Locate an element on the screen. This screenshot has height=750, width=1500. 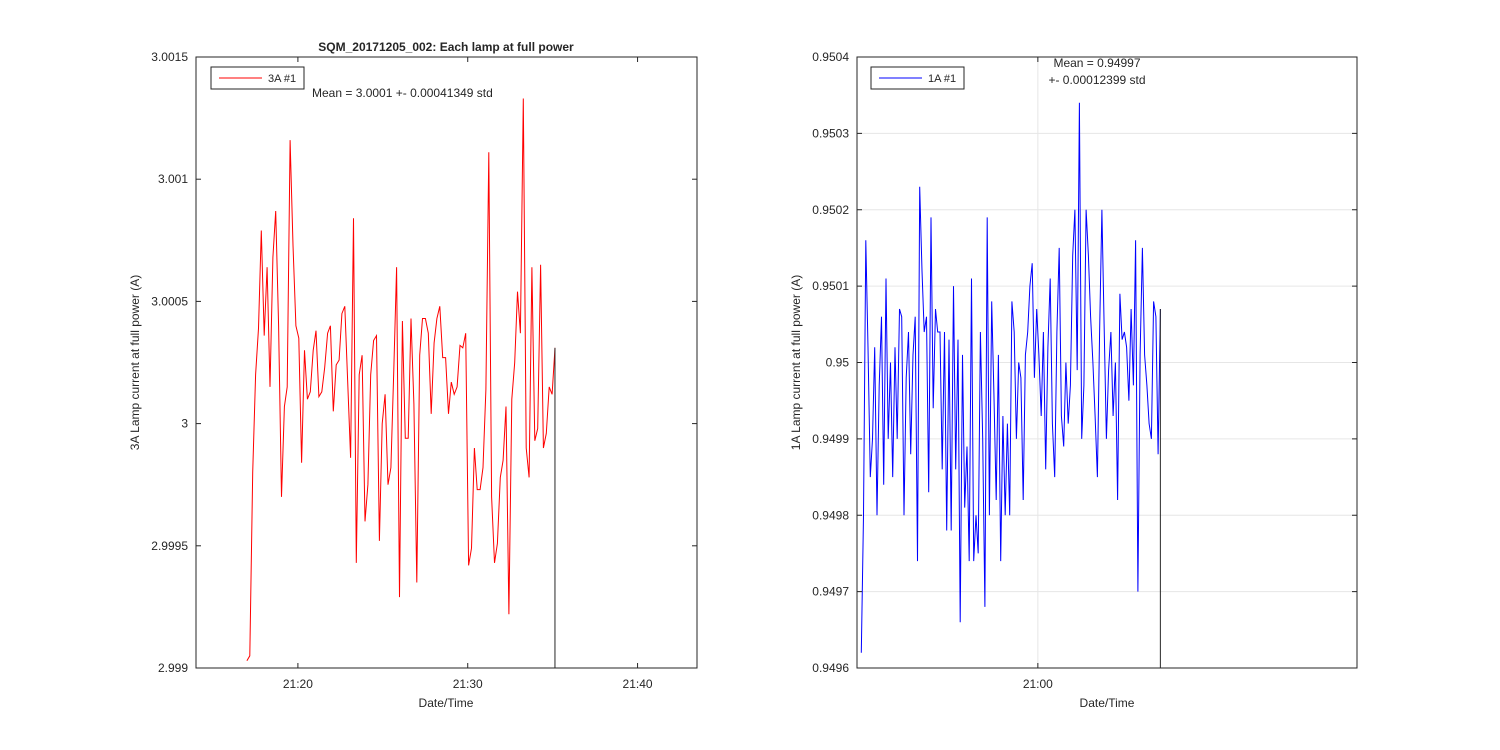
left-x-tick-label: 21:30 is located at coordinates (468, 684).